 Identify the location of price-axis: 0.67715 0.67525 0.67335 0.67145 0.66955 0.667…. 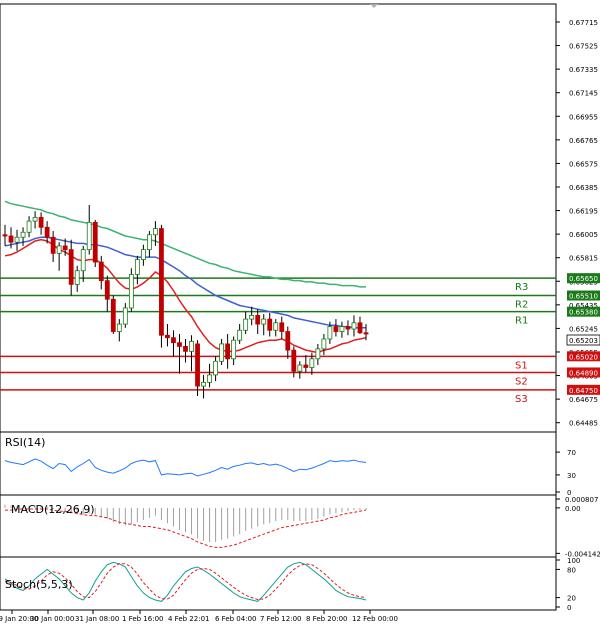
(577, 223).